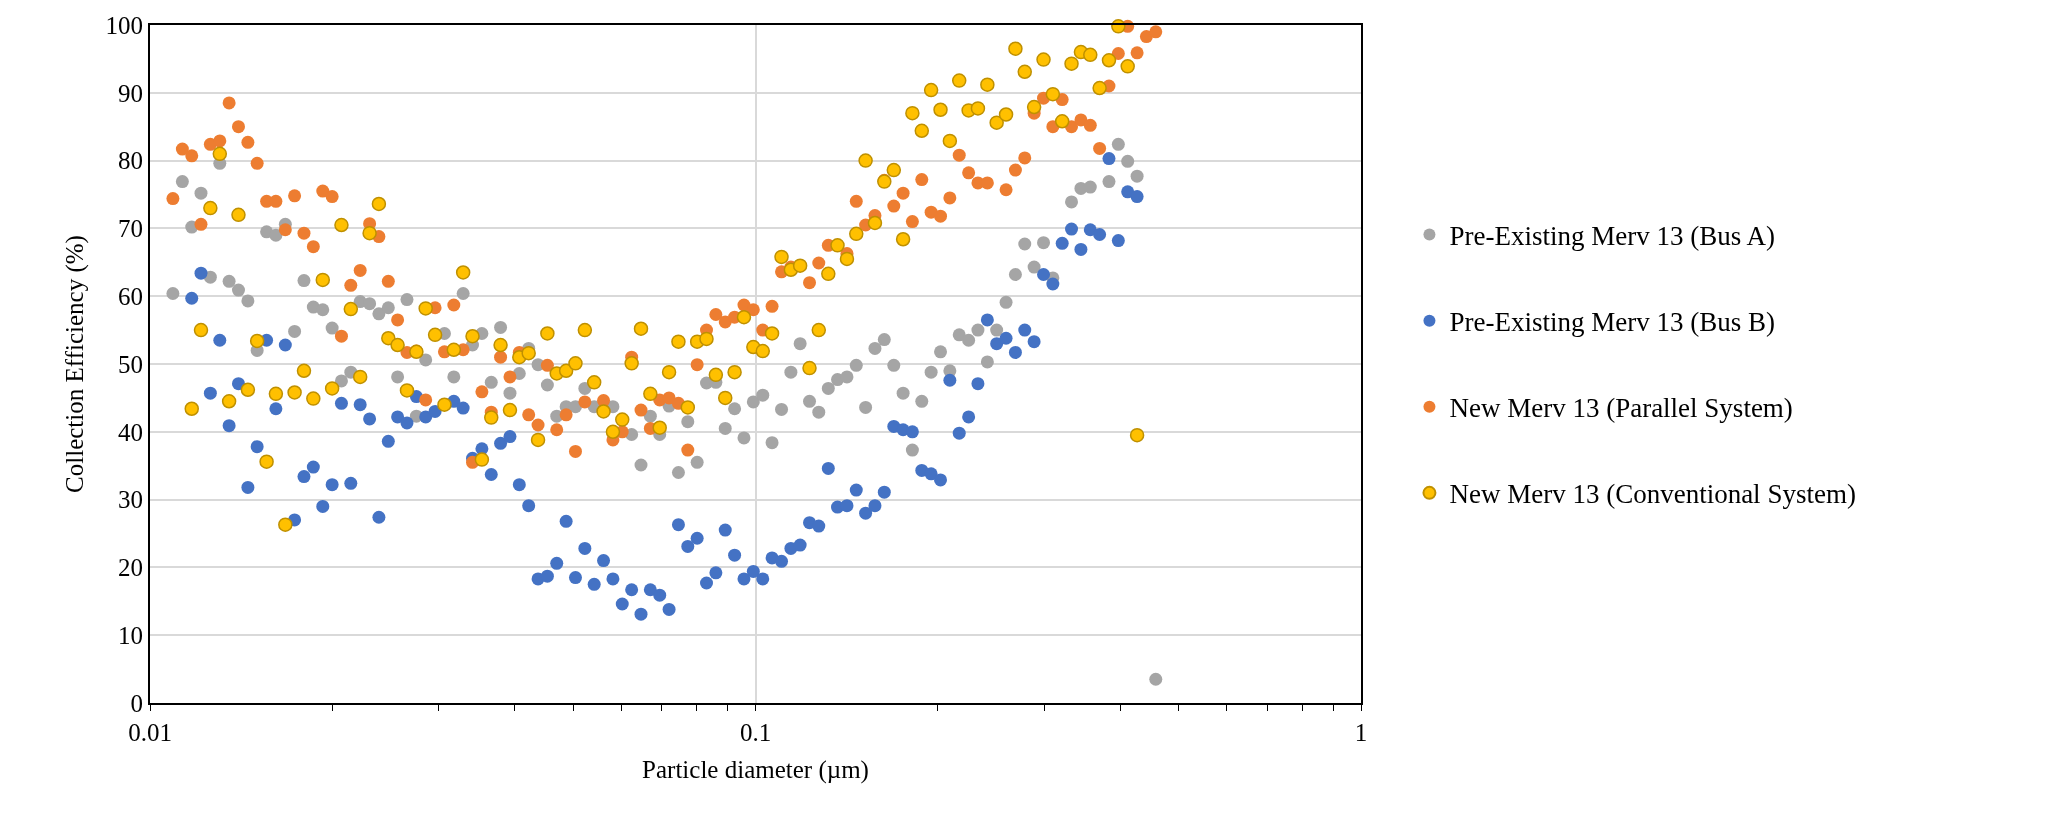 Image resolution: width=2051 pixels, height=833 pixels. Describe the element at coordinates (1652, 494) in the screenshot. I see `legend-label: New Merv 13 (Conventional System)` at that location.